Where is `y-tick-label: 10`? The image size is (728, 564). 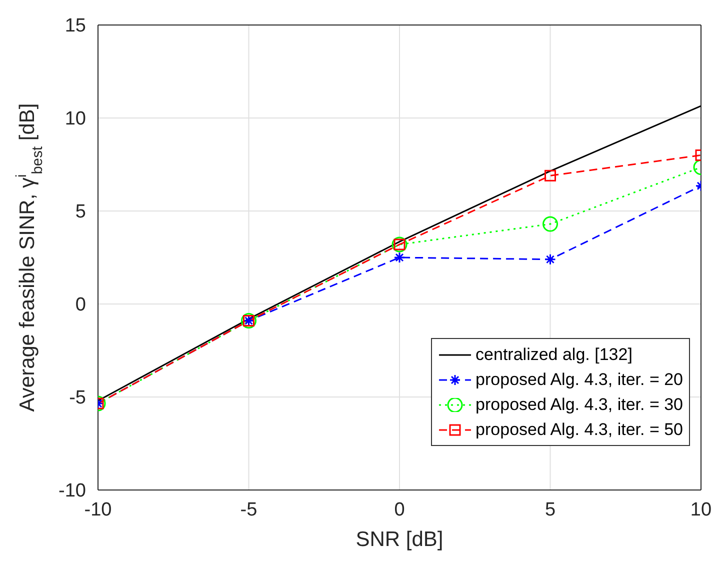
y-tick-label: 10 is located at coordinates (75, 119).